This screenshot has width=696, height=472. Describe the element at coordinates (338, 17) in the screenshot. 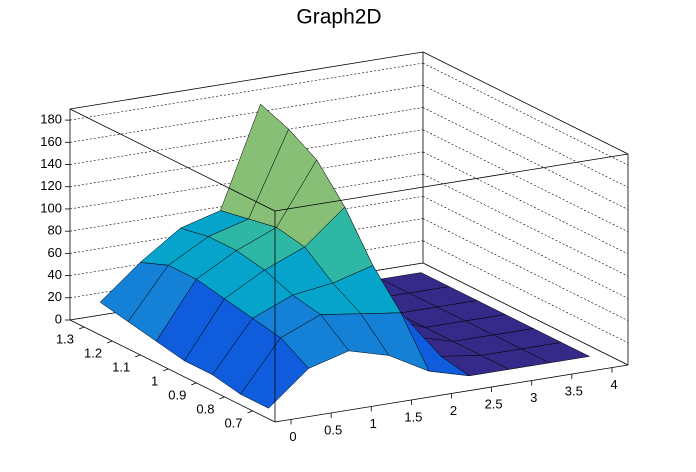

I see `chart-title: Graph2D` at that location.